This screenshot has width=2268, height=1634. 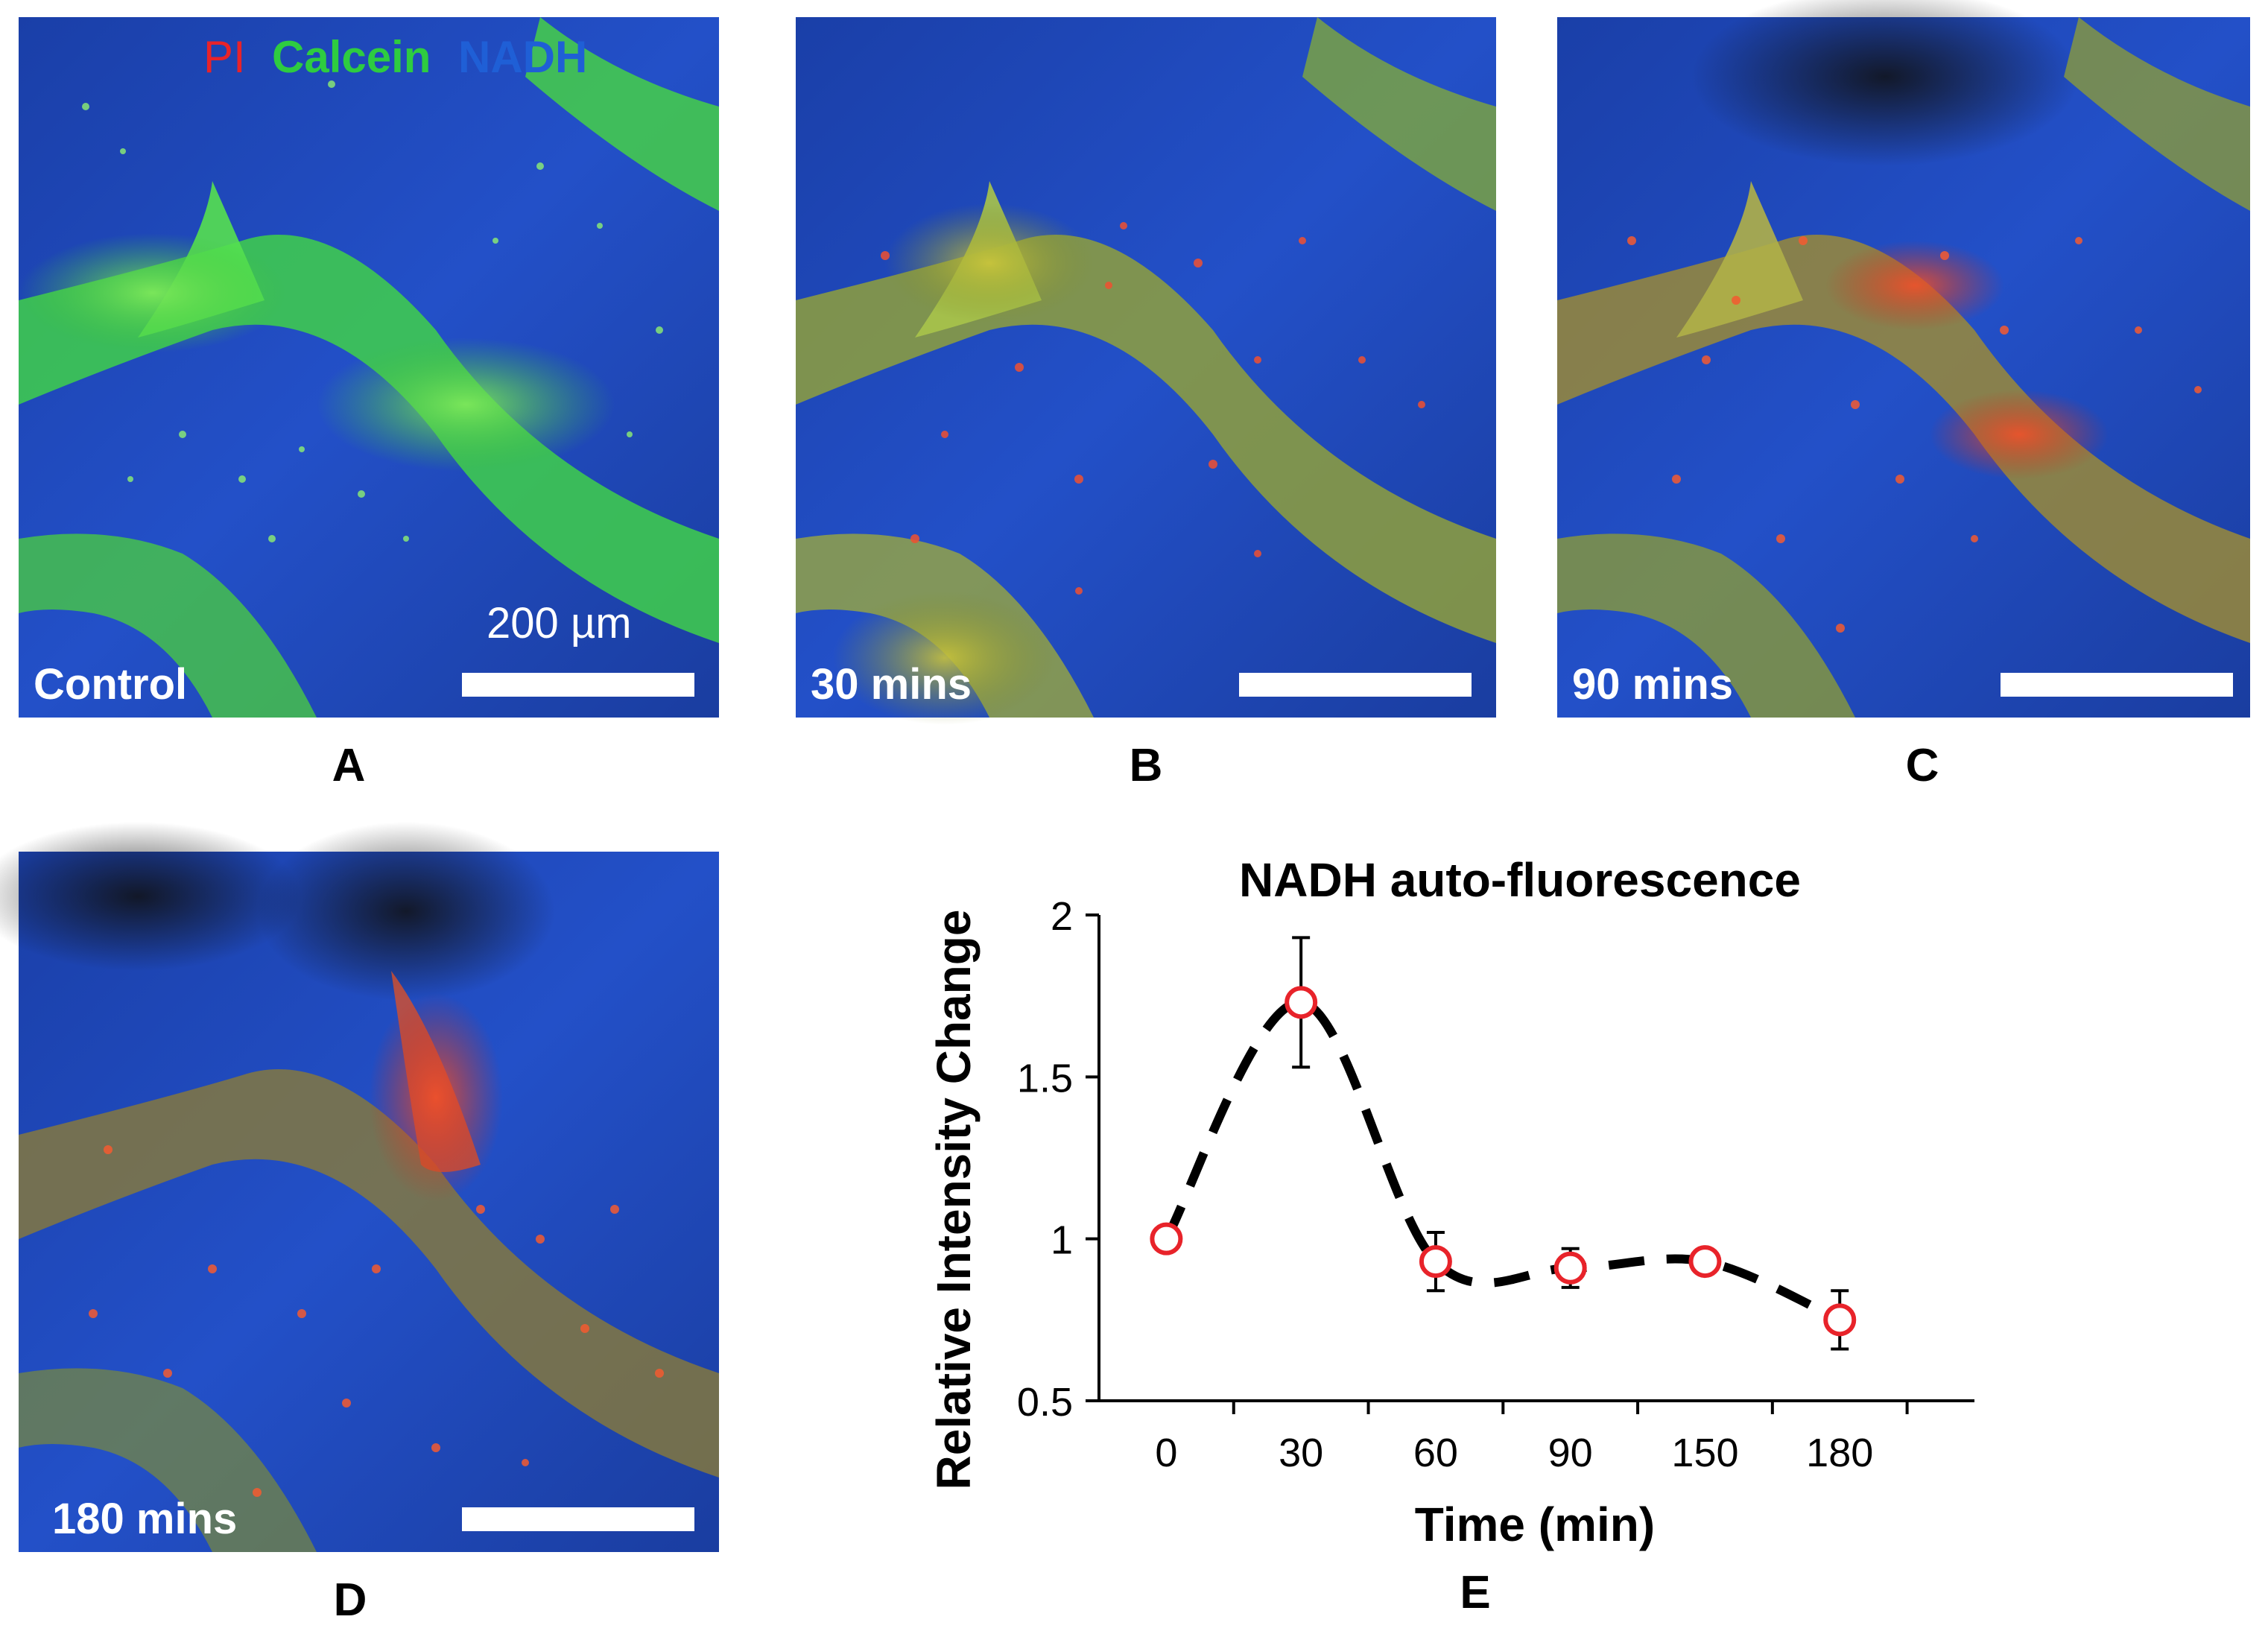 What do you see at coordinates (1301, 1453) in the screenshot?
I see `x-tick-label: 30` at bounding box center [1301, 1453].